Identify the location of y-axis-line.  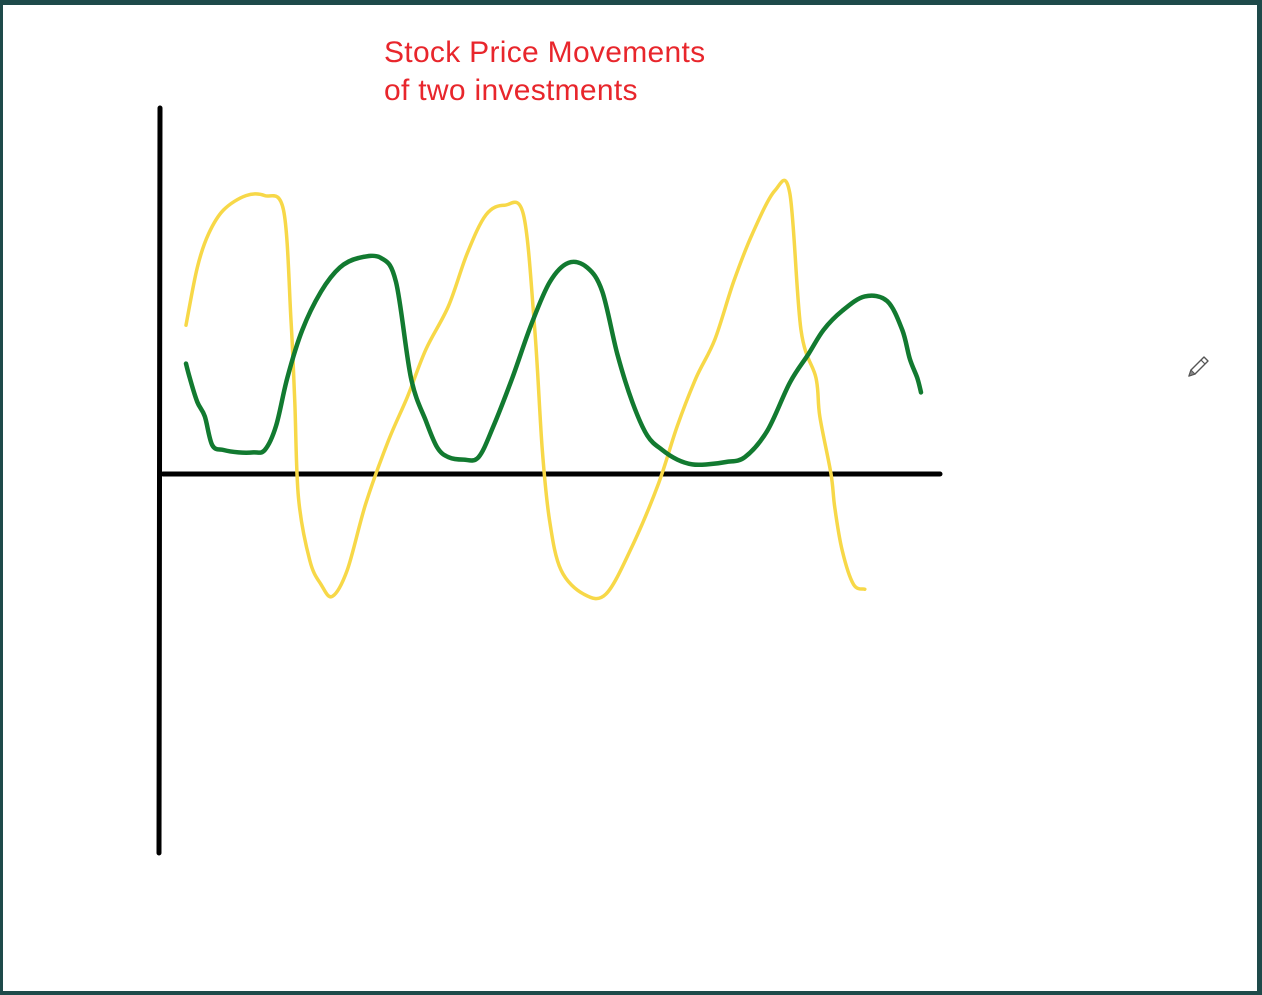
(159, 480).